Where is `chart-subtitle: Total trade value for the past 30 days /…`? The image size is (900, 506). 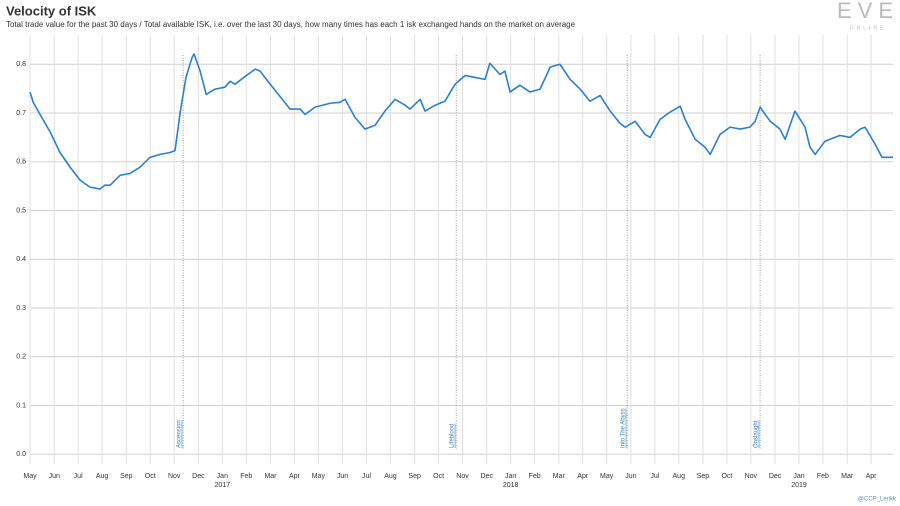 chart-subtitle: Total trade value for the past 30 days /… is located at coordinates (291, 24).